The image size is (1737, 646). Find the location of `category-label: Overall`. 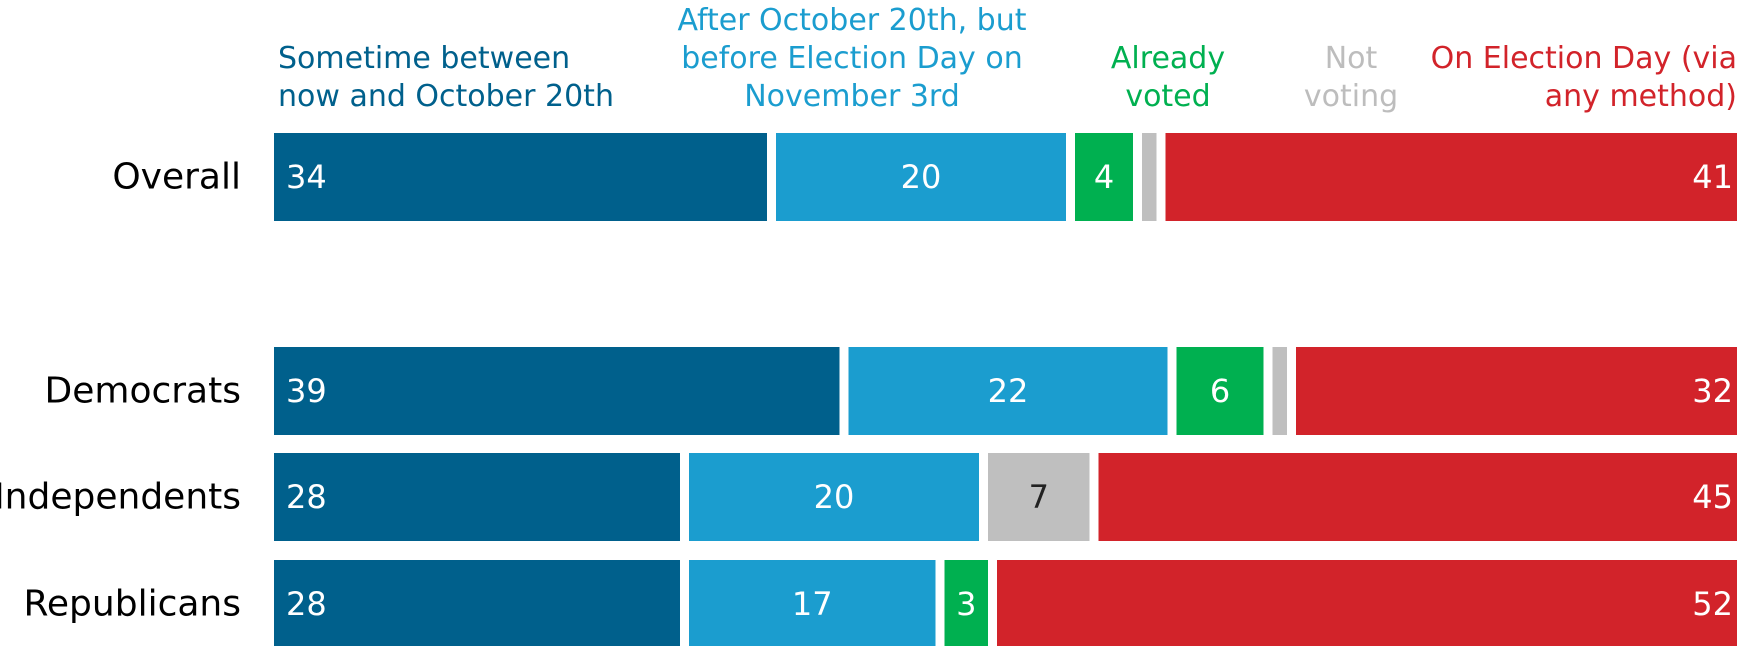

category-label: Overall is located at coordinates (176, 177).